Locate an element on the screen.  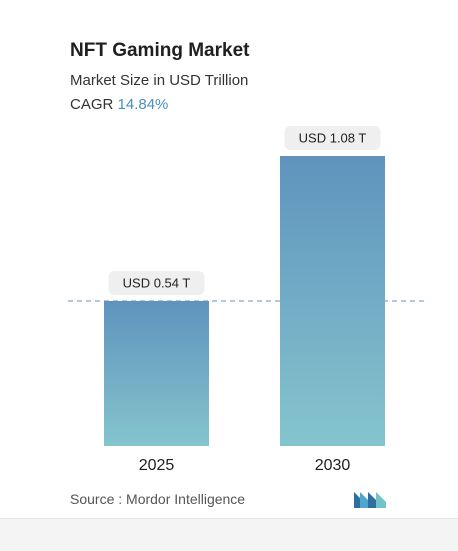
x-tick-label-2025: 2025 is located at coordinates (157, 465).